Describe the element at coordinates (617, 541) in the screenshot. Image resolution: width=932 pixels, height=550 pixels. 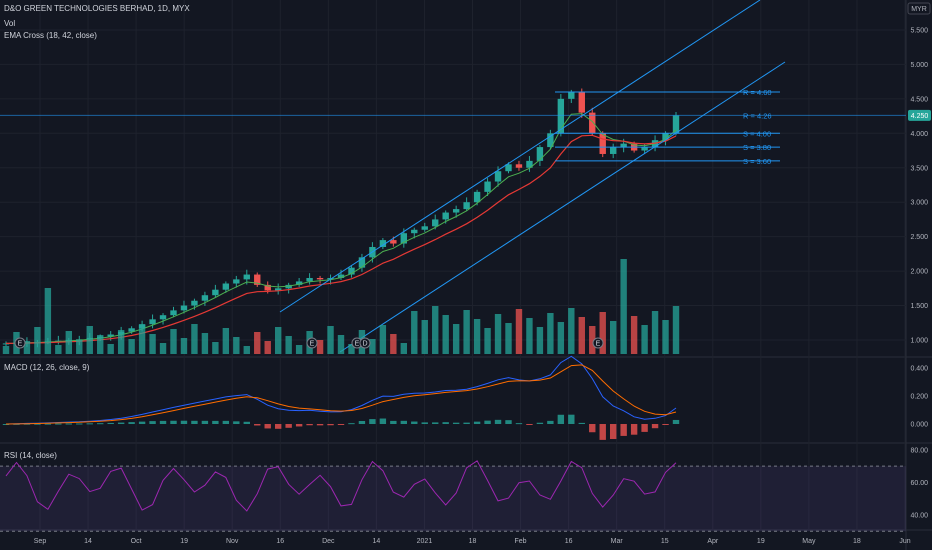
I see `x-tick-label: Mar` at that location.